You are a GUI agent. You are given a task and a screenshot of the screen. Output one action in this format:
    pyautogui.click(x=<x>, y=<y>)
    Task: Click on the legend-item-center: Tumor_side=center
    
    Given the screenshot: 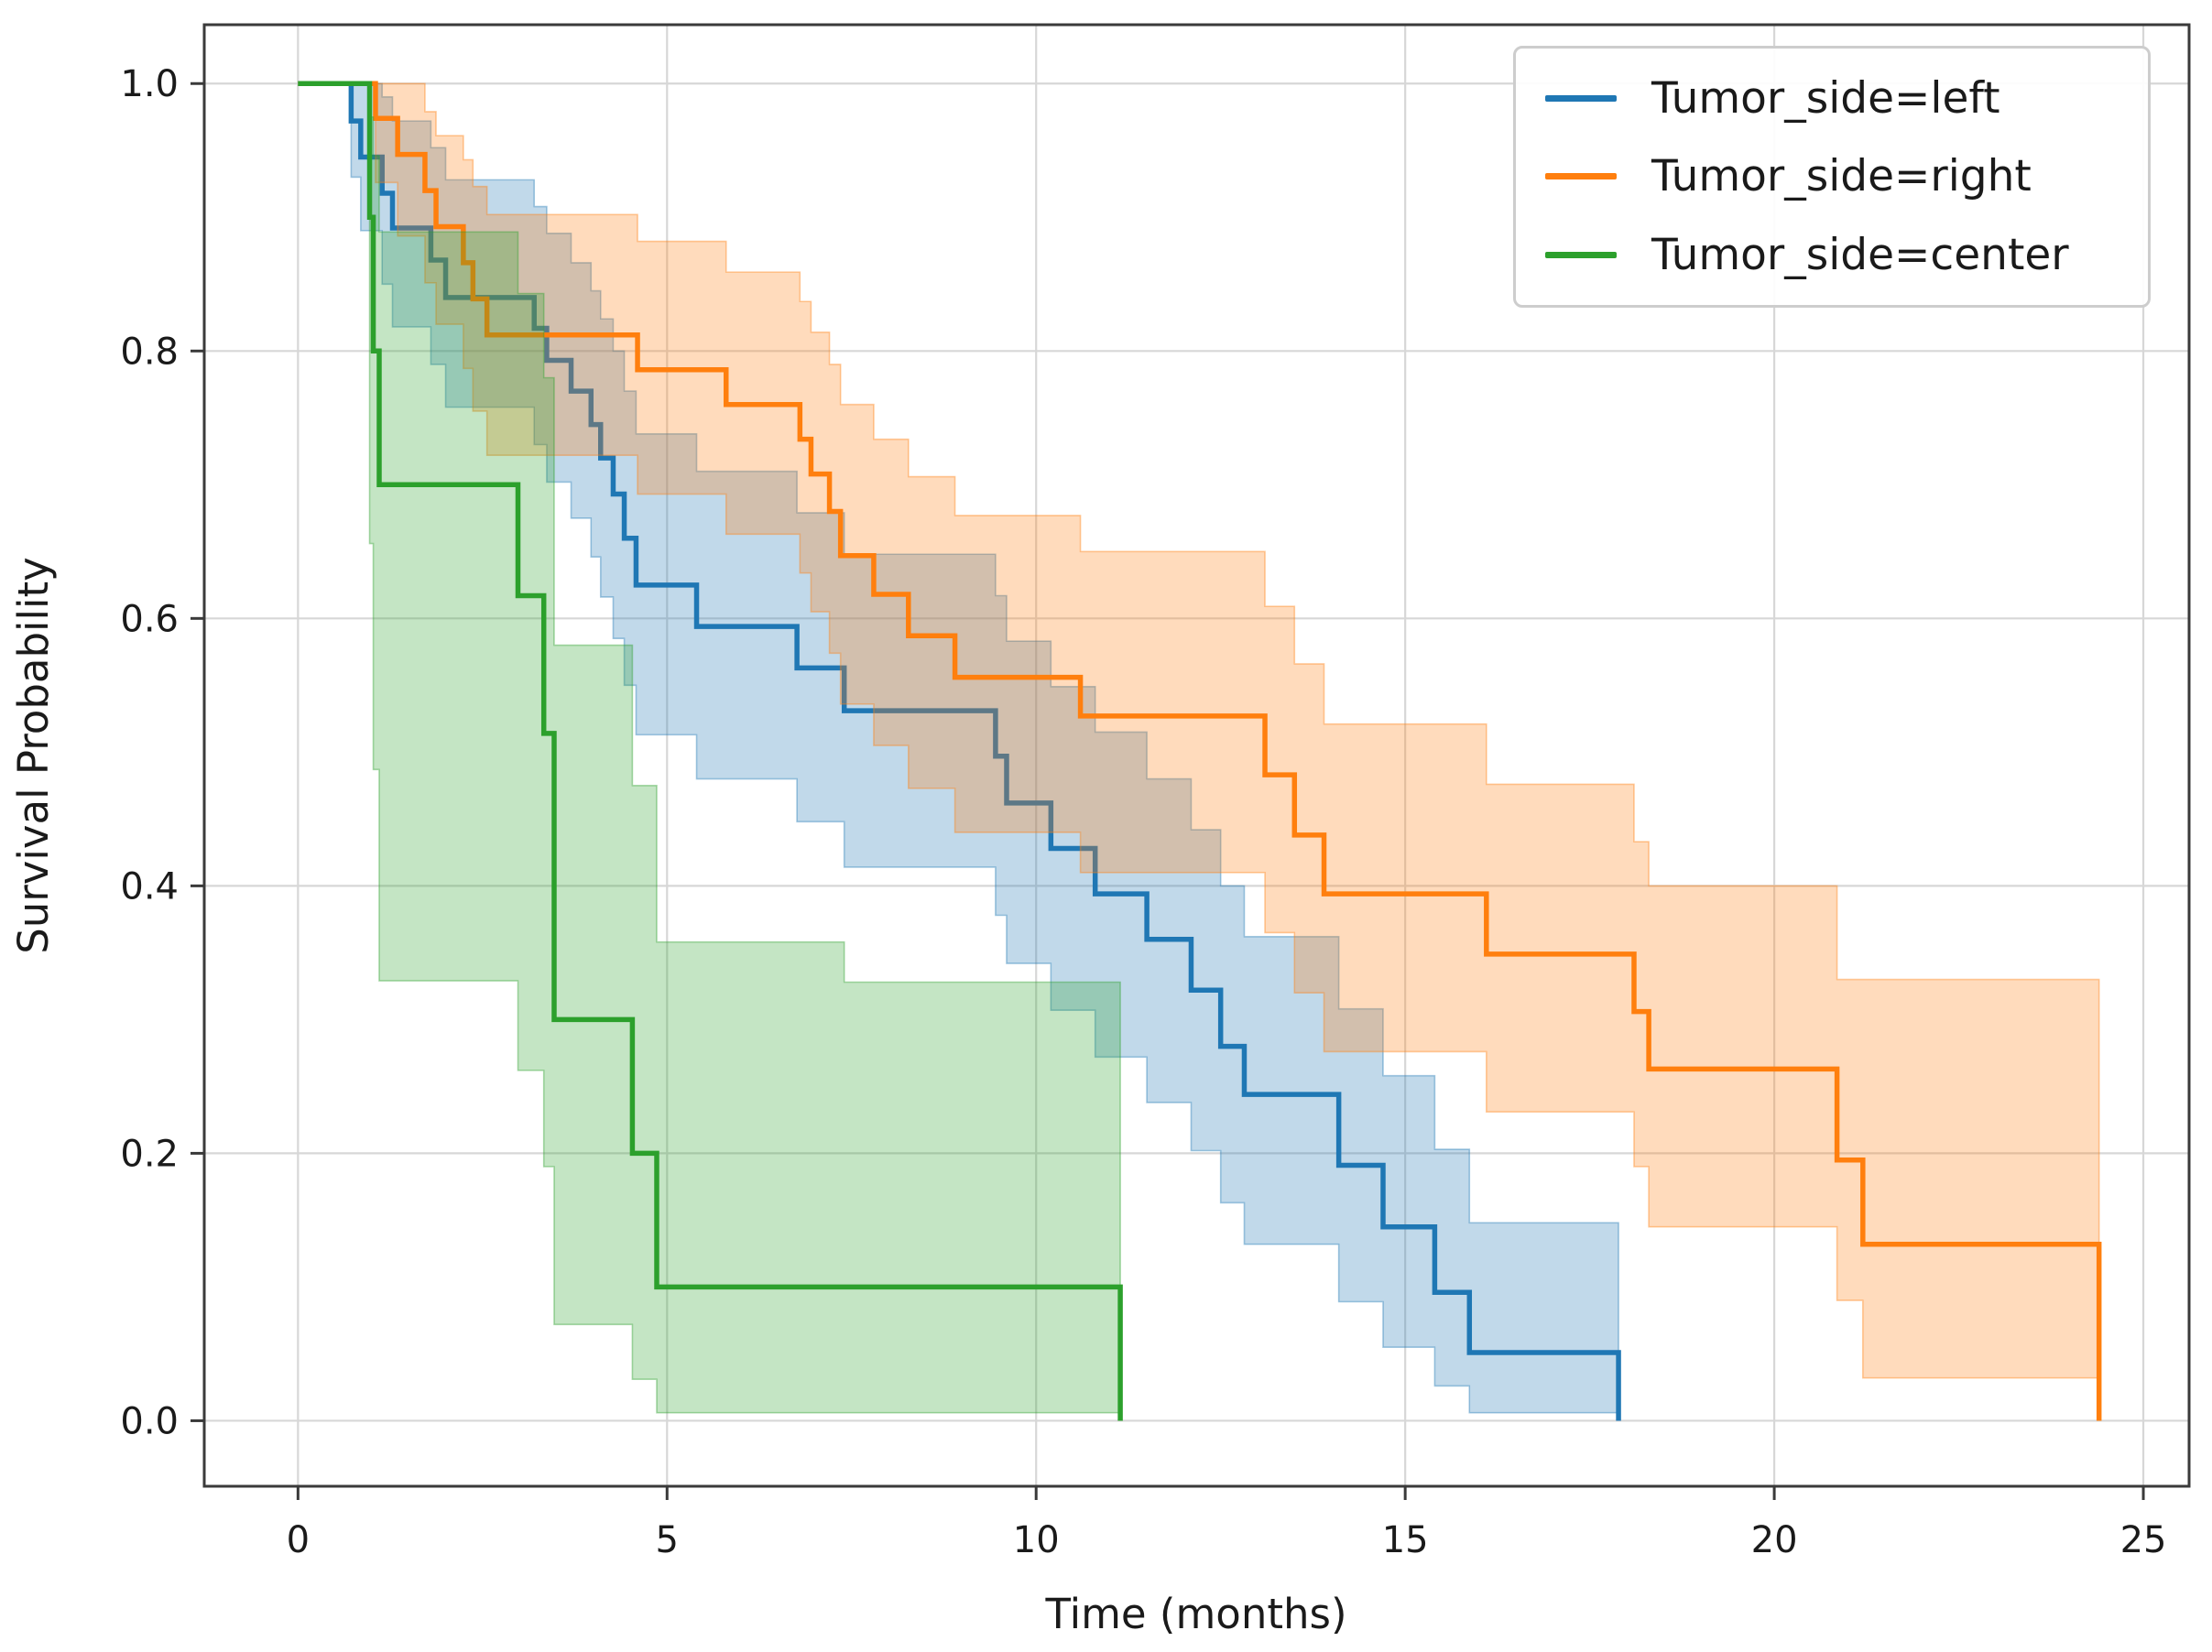 What is the action you would take?
    pyautogui.click(x=1832, y=256)
    